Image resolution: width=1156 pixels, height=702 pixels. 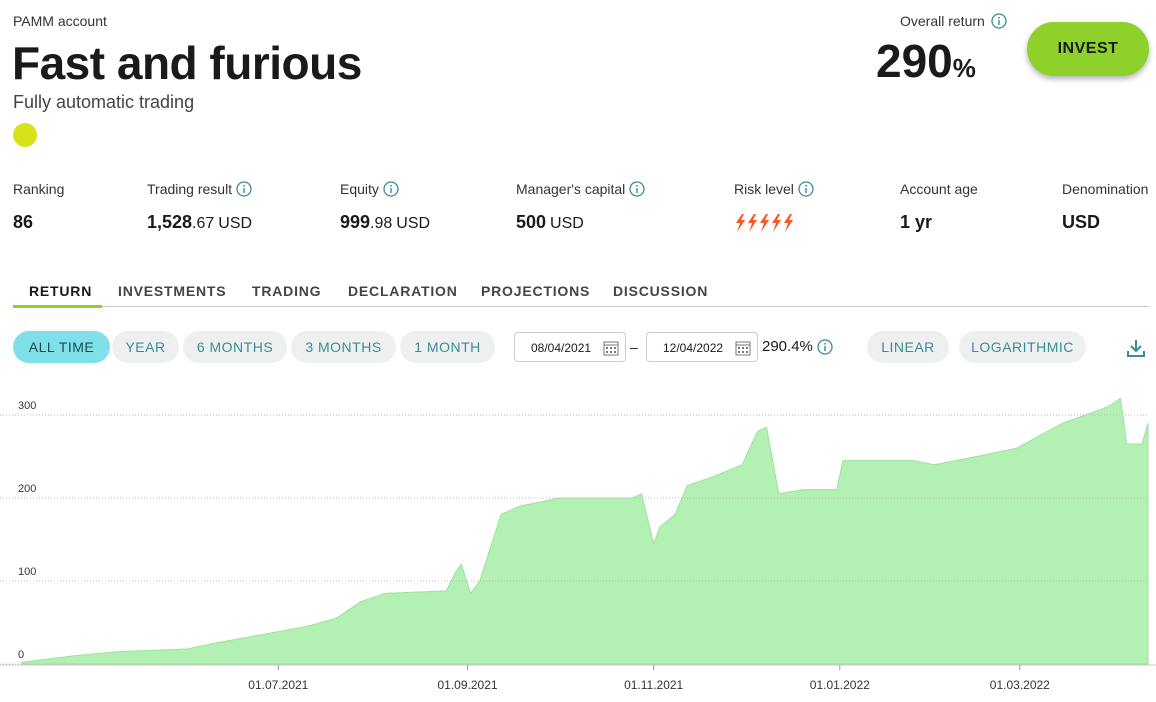 I want to click on stat-label: Trading result, so click(x=190, y=189).